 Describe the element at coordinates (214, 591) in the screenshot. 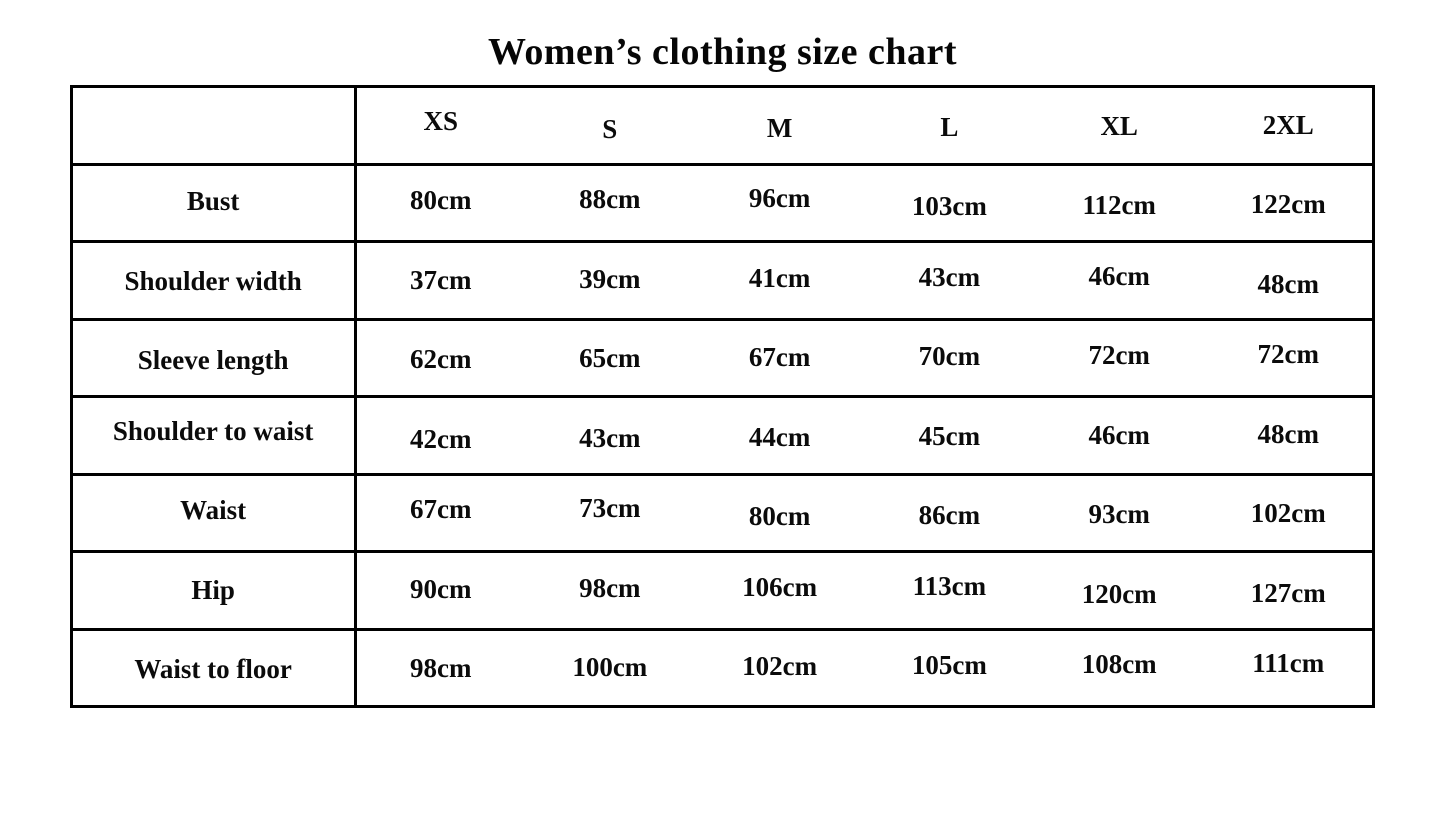

I see `row-label: Hip` at that location.